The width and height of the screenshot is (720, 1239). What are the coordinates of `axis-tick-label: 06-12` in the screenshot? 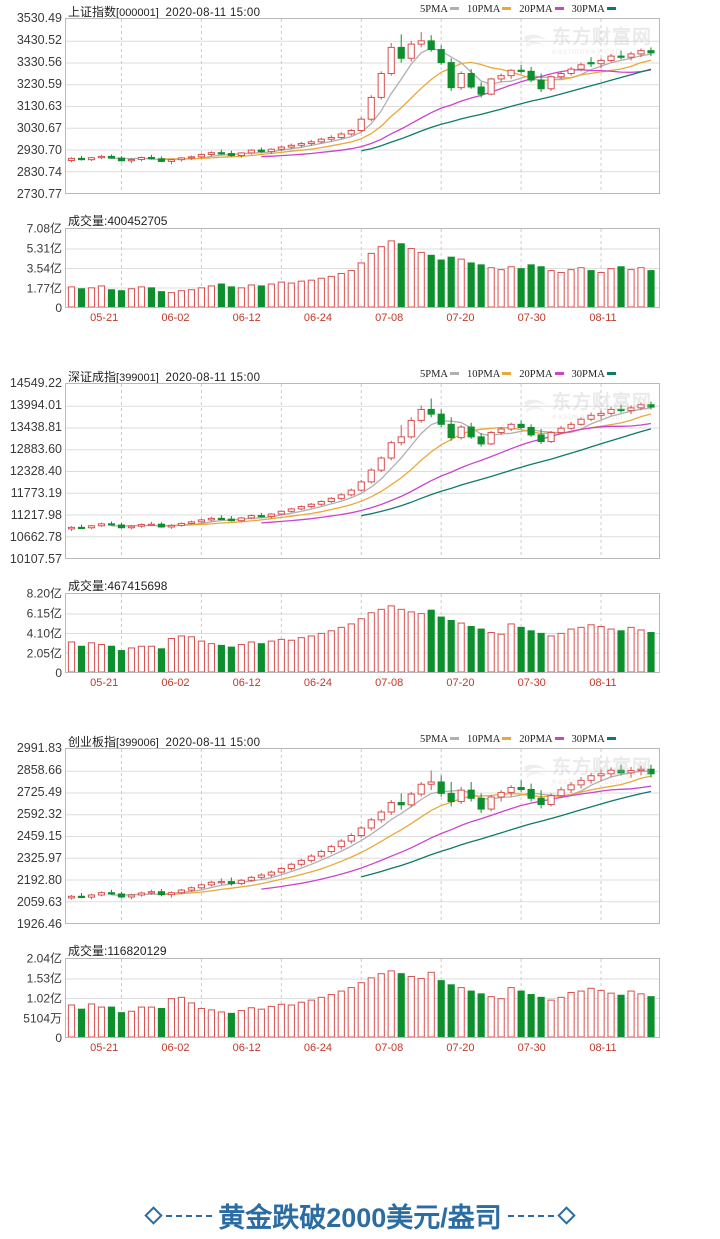 It's located at (246, 1048).